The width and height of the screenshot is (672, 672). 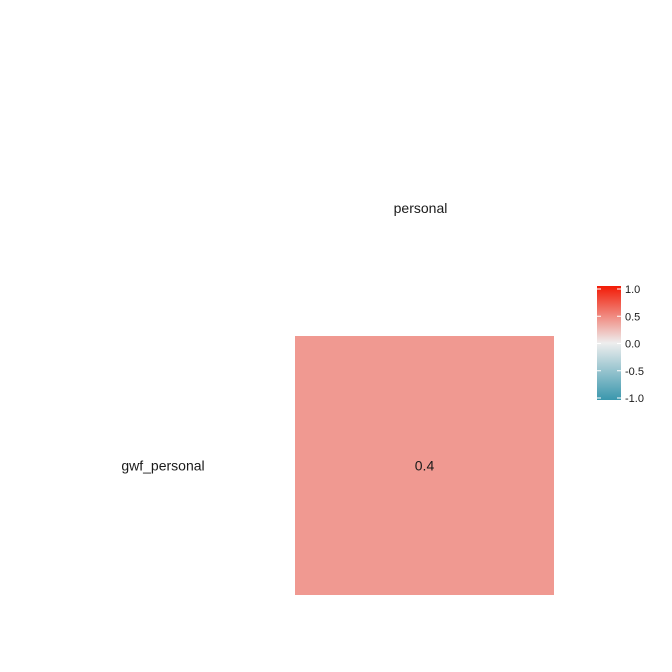 What do you see at coordinates (632, 345) in the screenshot?
I see `legend-tick-label: 0.0` at bounding box center [632, 345].